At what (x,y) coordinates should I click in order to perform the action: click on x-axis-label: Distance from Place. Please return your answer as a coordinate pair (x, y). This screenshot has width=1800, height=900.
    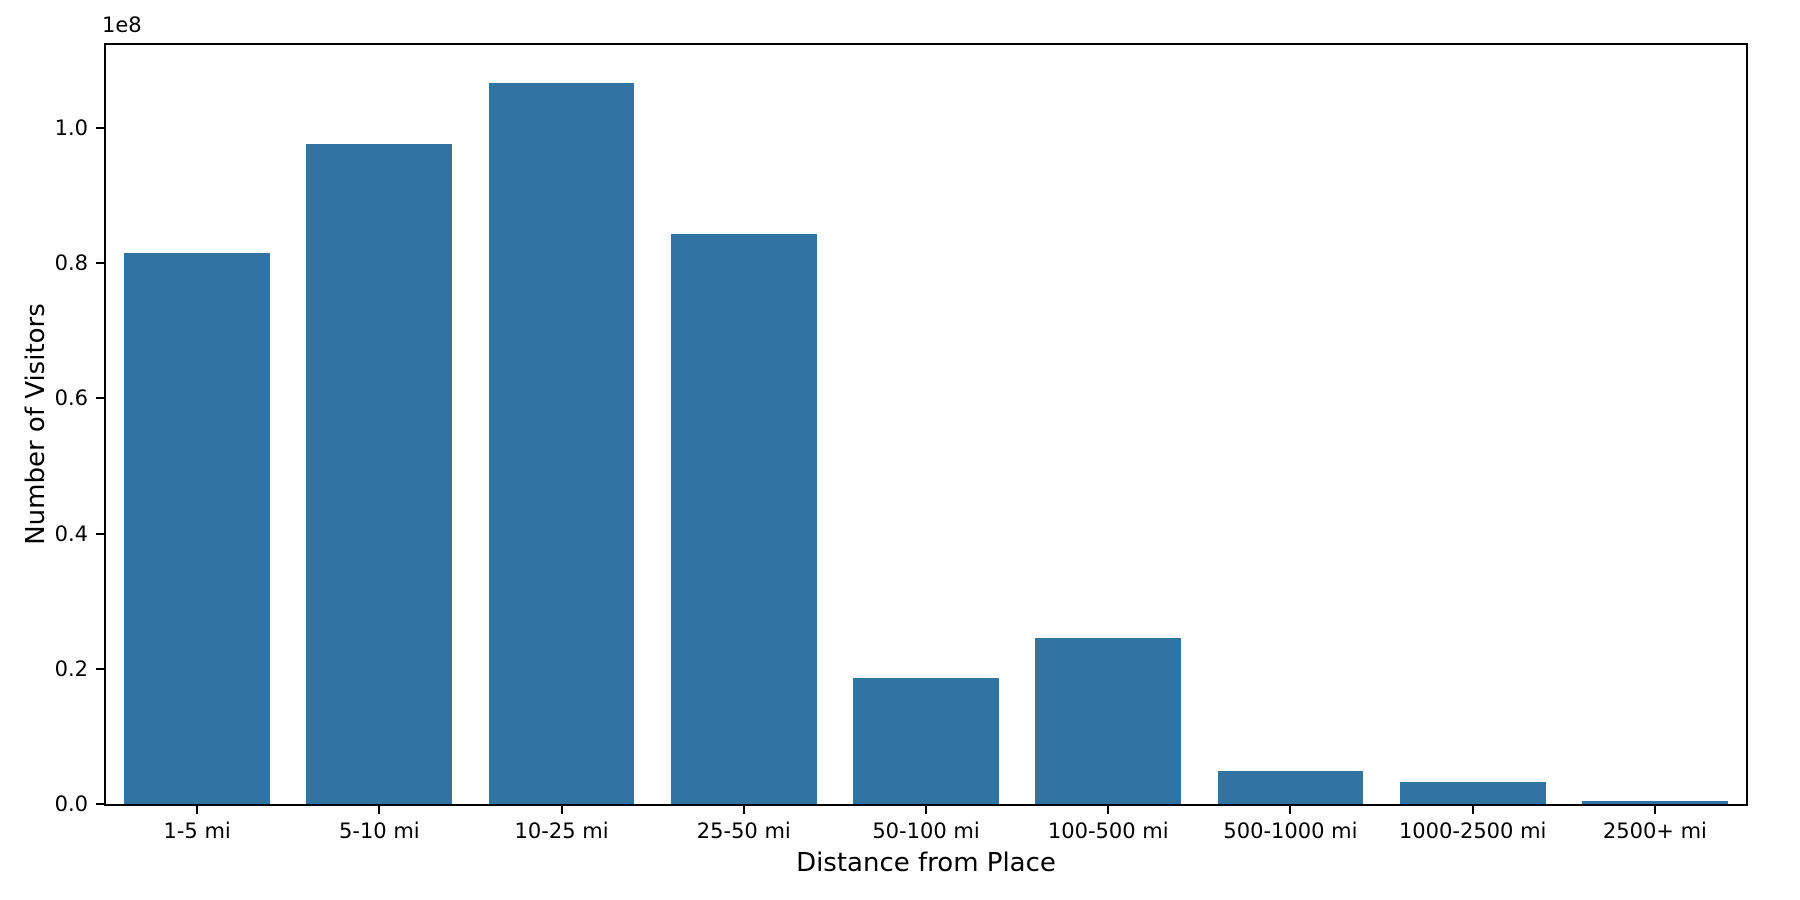
    Looking at the image, I should click on (926, 863).